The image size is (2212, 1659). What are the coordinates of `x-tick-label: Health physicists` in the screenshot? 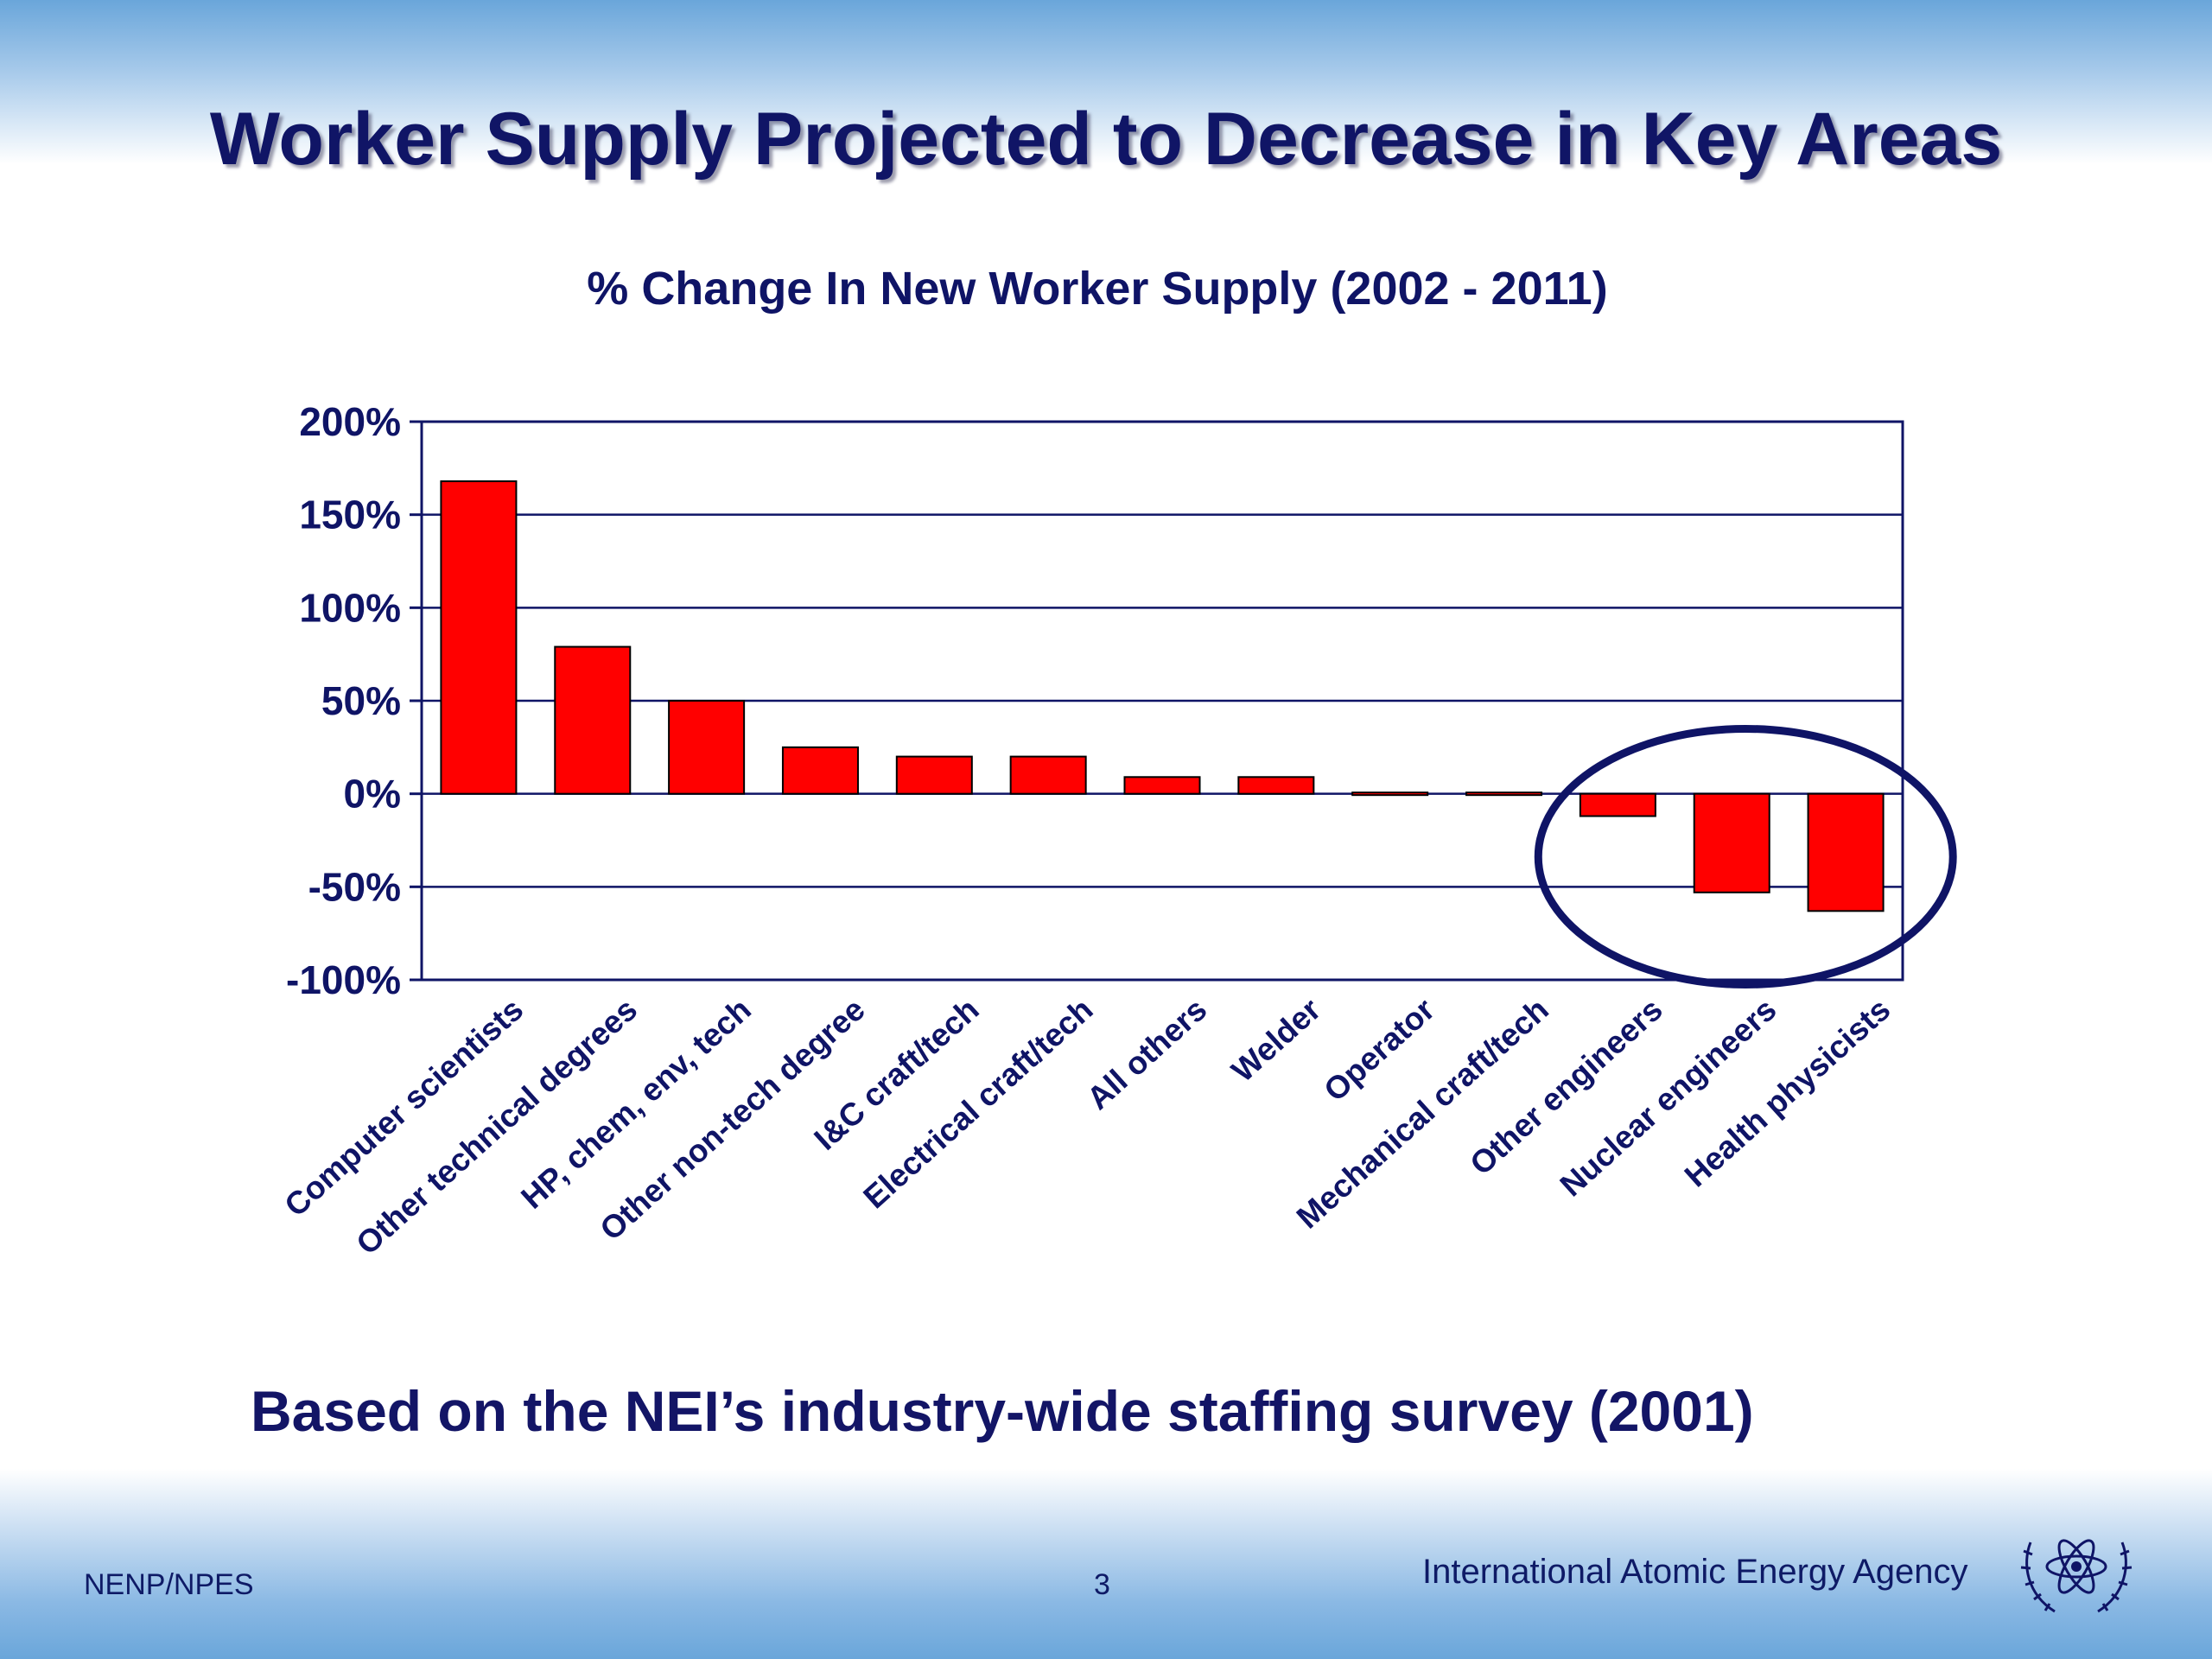 It's located at (1787, 1092).